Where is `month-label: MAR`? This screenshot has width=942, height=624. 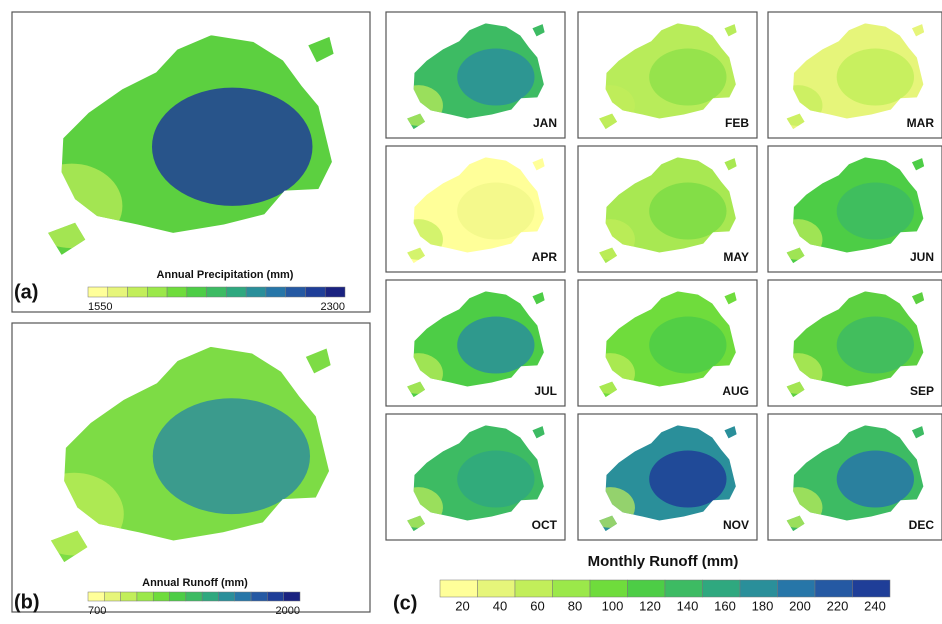
month-label: MAR is located at coordinates (921, 123).